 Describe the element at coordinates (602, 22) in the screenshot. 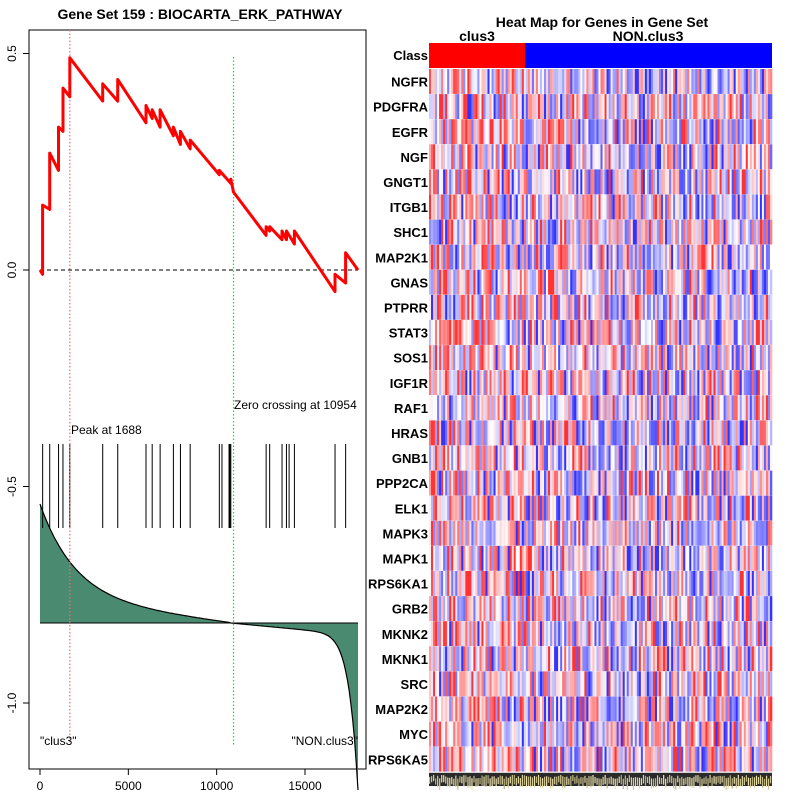

I see `heatmap-title: Heat Map for Genes in Gene Set` at that location.